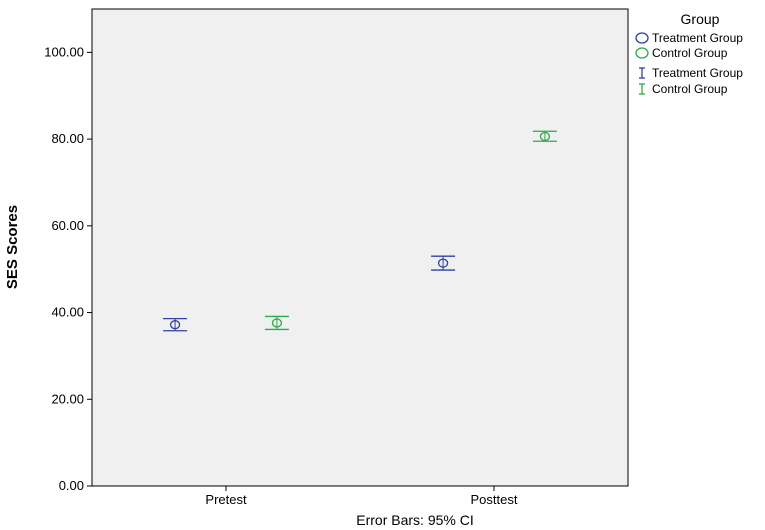  Describe the element at coordinates (494, 499) in the screenshot. I see `x-tick-label: Posttest` at that location.